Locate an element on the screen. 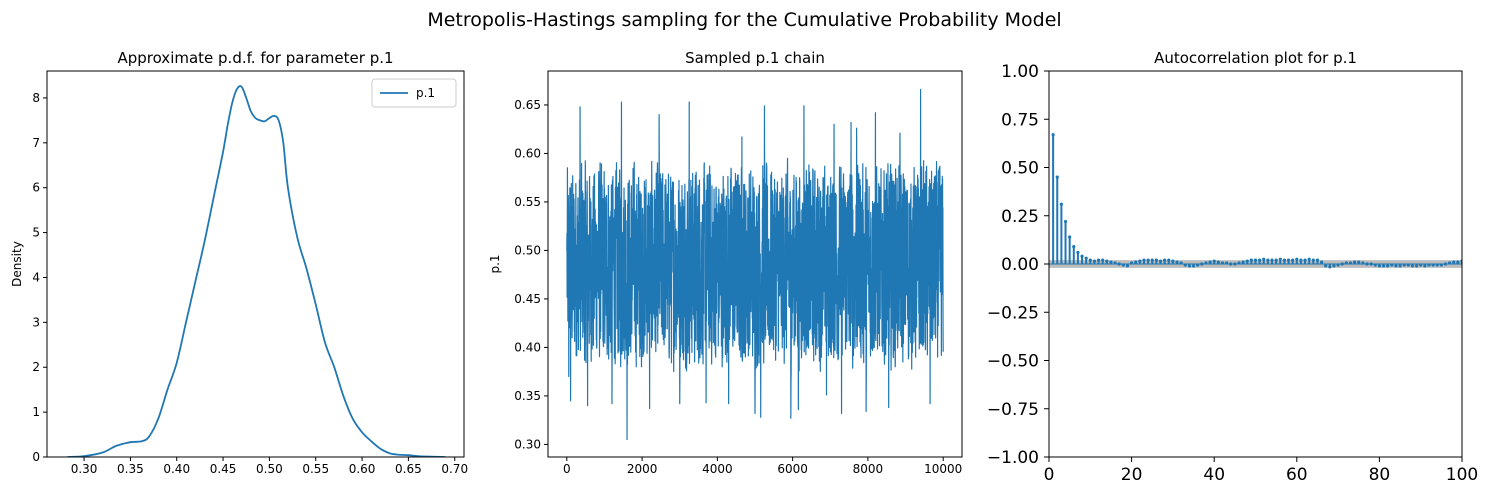 Image resolution: width=1489 pixels, height=495 pixels. y-tick-label: 0.30 is located at coordinates (527, 444).